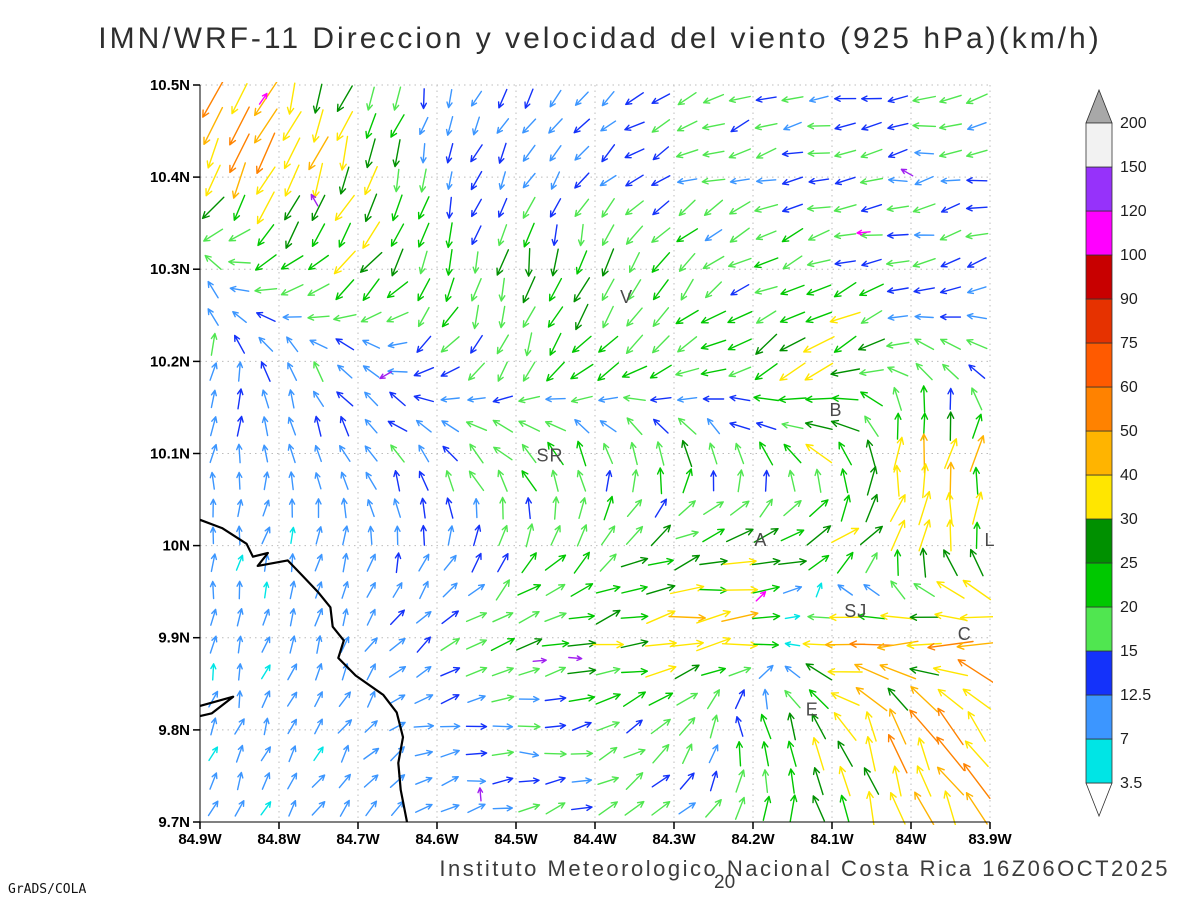  I want to click on station-label-c: C, so click(965, 634).